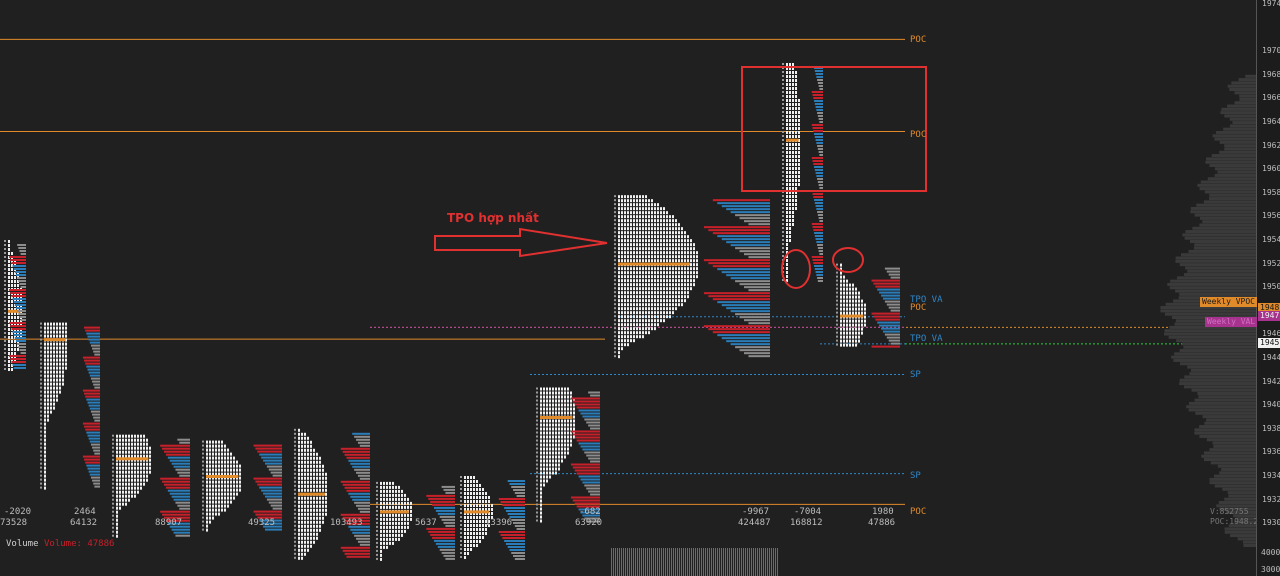  Describe the element at coordinates (377, 506) in the screenshot. I see `profile-6-tpo-dot` at that location.